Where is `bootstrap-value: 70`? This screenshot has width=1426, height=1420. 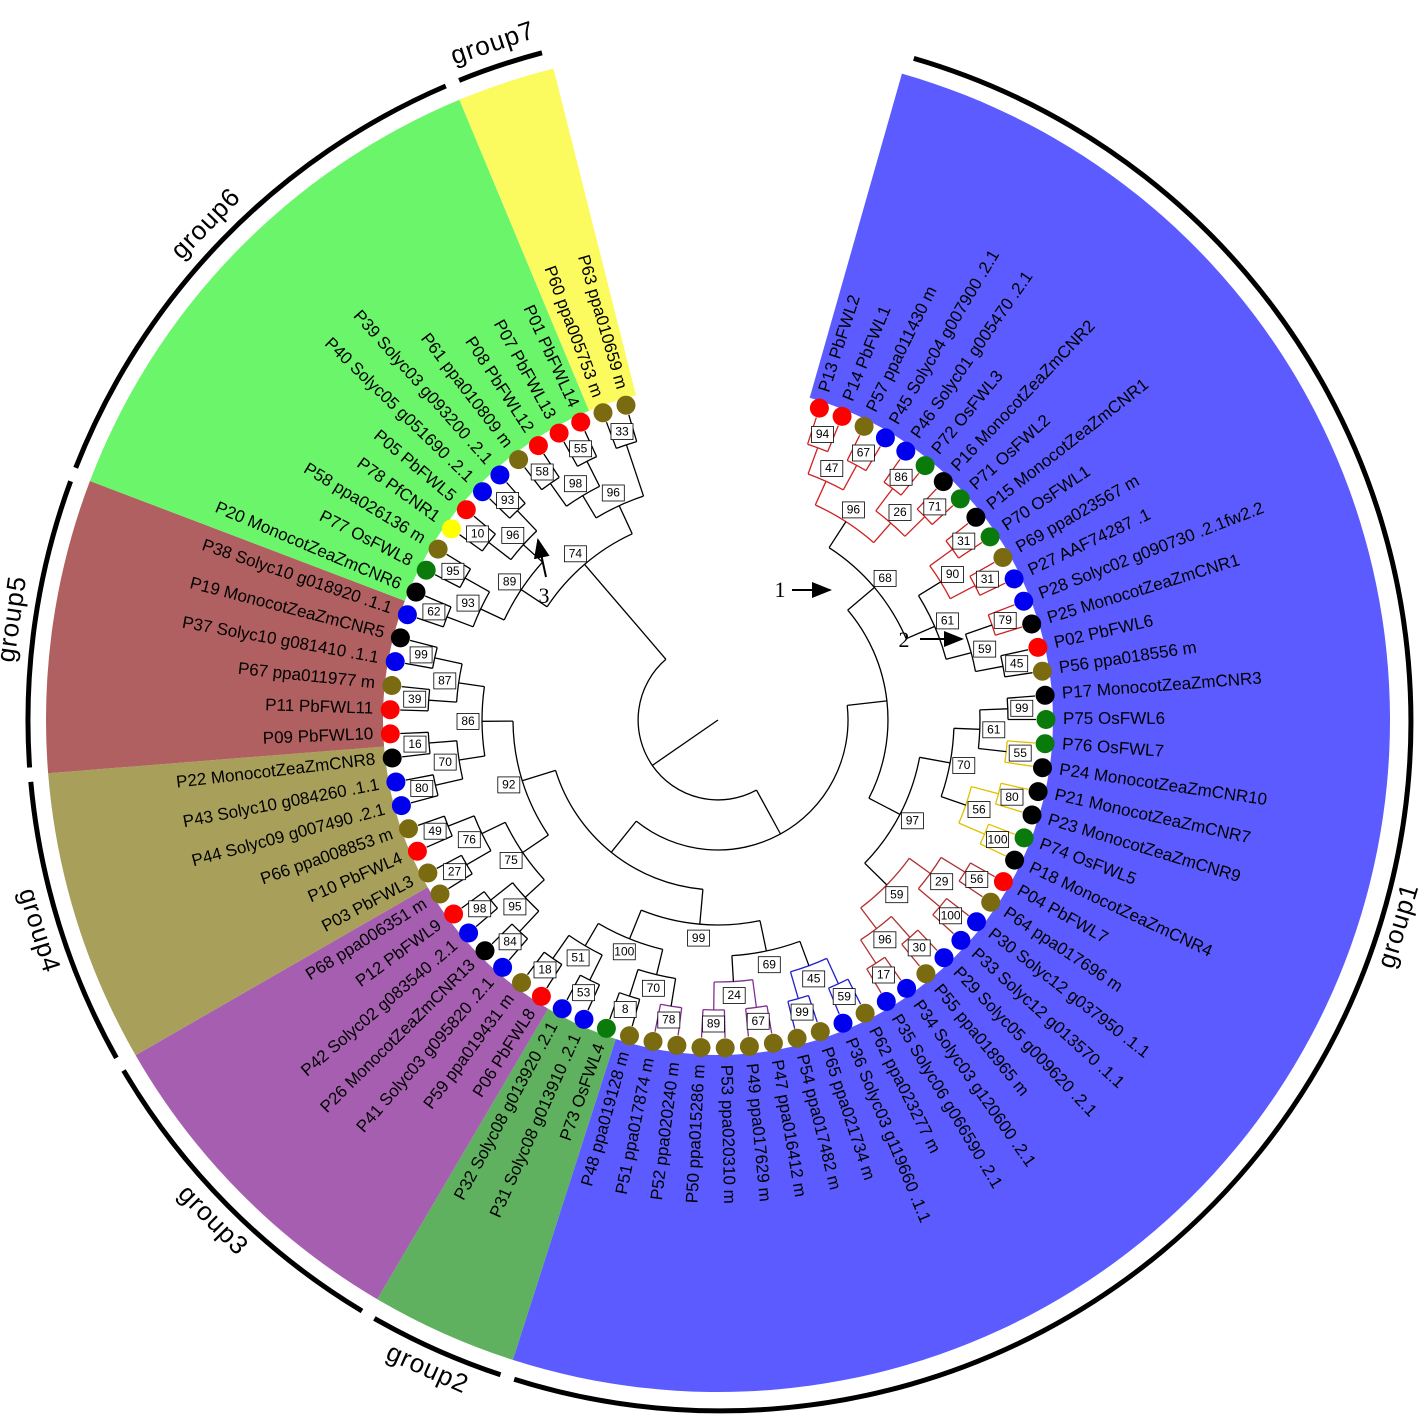 bootstrap-value: 70 is located at coordinates (654, 988).